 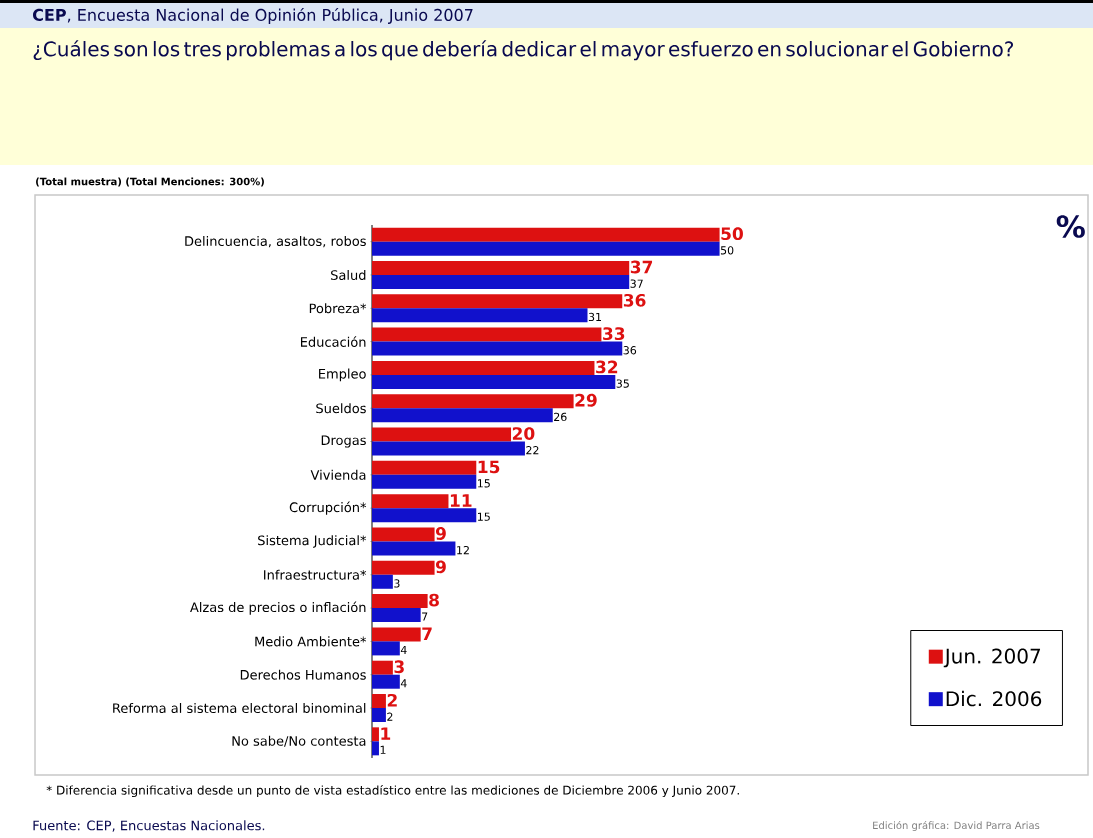 What do you see at coordinates (338, 308) in the screenshot?
I see `y-tick-label: Pobreza*` at bounding box center [338, 308].